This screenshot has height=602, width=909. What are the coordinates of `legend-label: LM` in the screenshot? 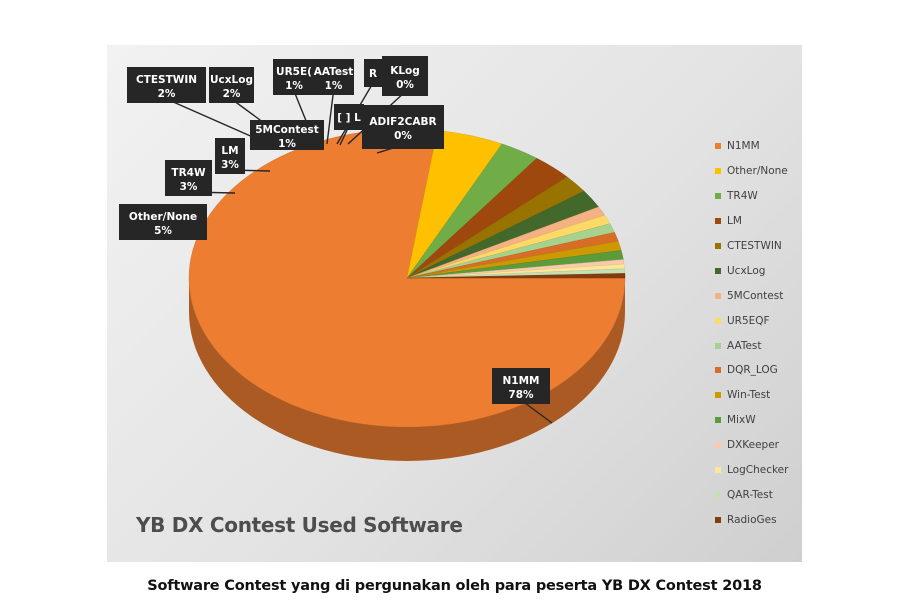 It's located at (734, 221).